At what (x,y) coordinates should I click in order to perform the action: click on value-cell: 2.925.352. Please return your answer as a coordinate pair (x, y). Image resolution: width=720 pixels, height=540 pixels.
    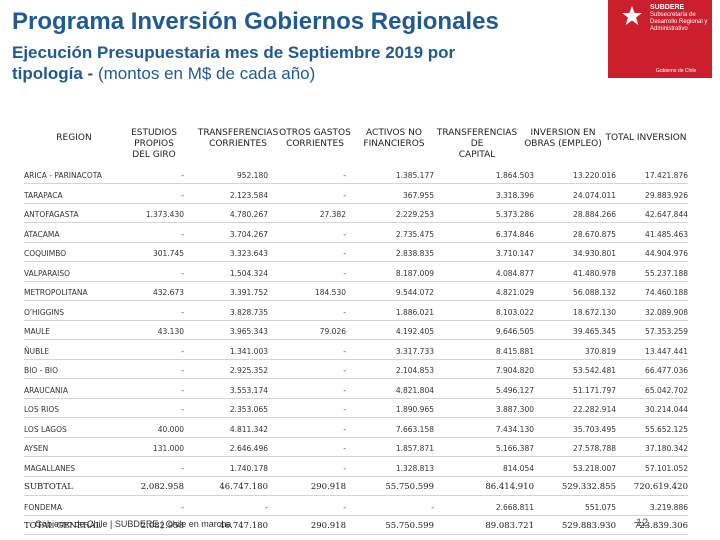
    Looking at the image, I should click on (248, 370).